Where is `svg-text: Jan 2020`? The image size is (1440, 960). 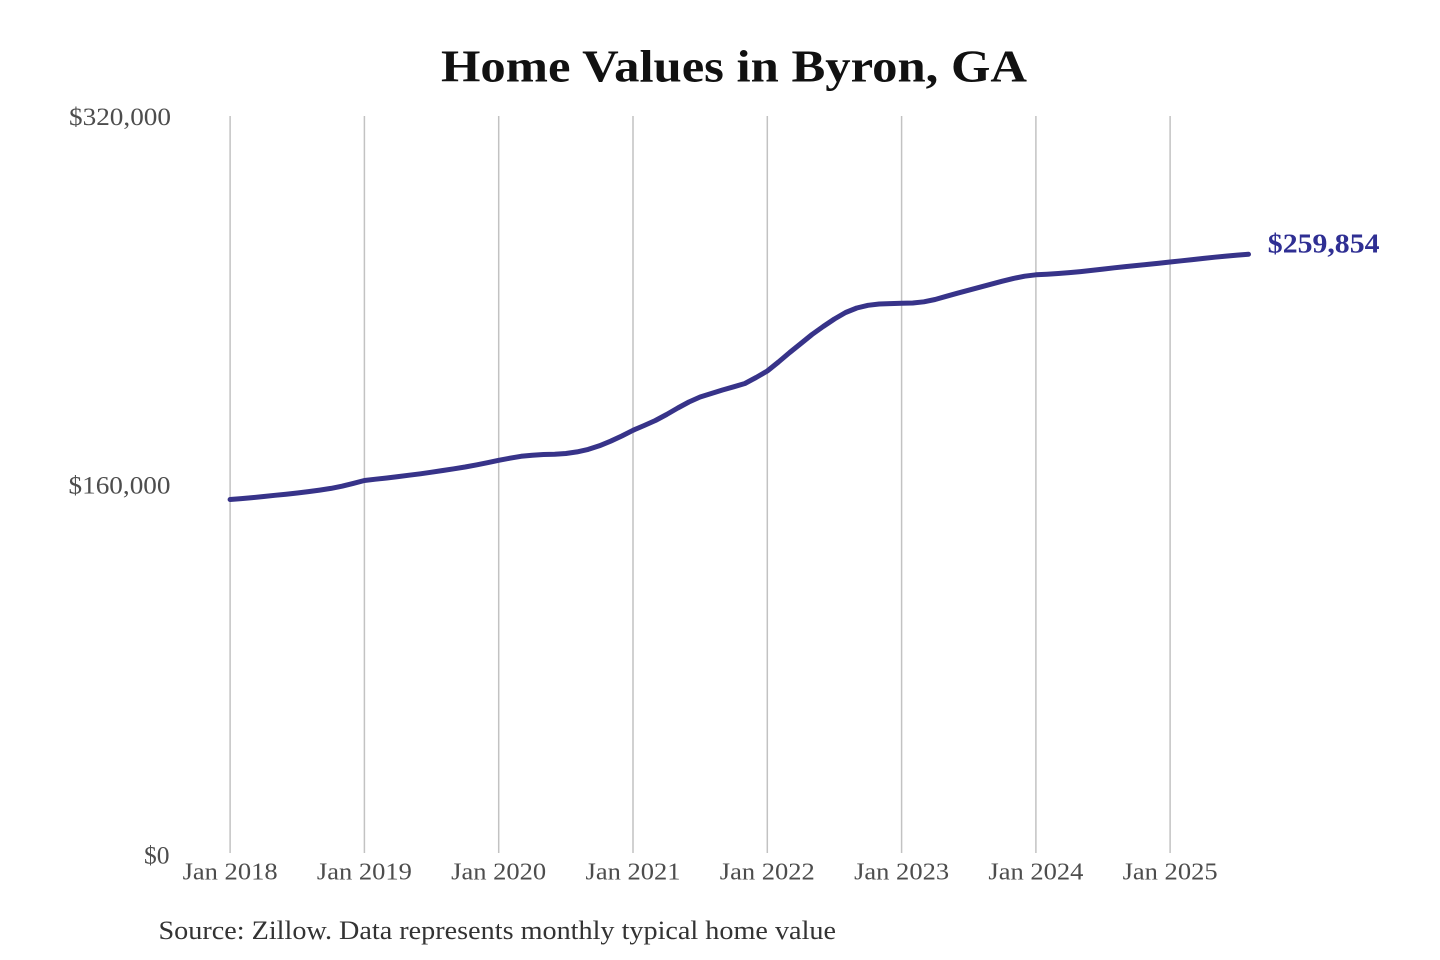
svg-text: Jan 2020 is located at coordinates (498, 872).